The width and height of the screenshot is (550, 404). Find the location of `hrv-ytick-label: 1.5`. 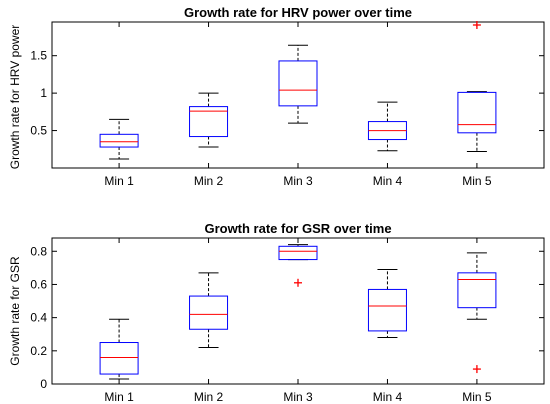

hrv-ytick-label: 1.5 is located at coordinates (38, 56).